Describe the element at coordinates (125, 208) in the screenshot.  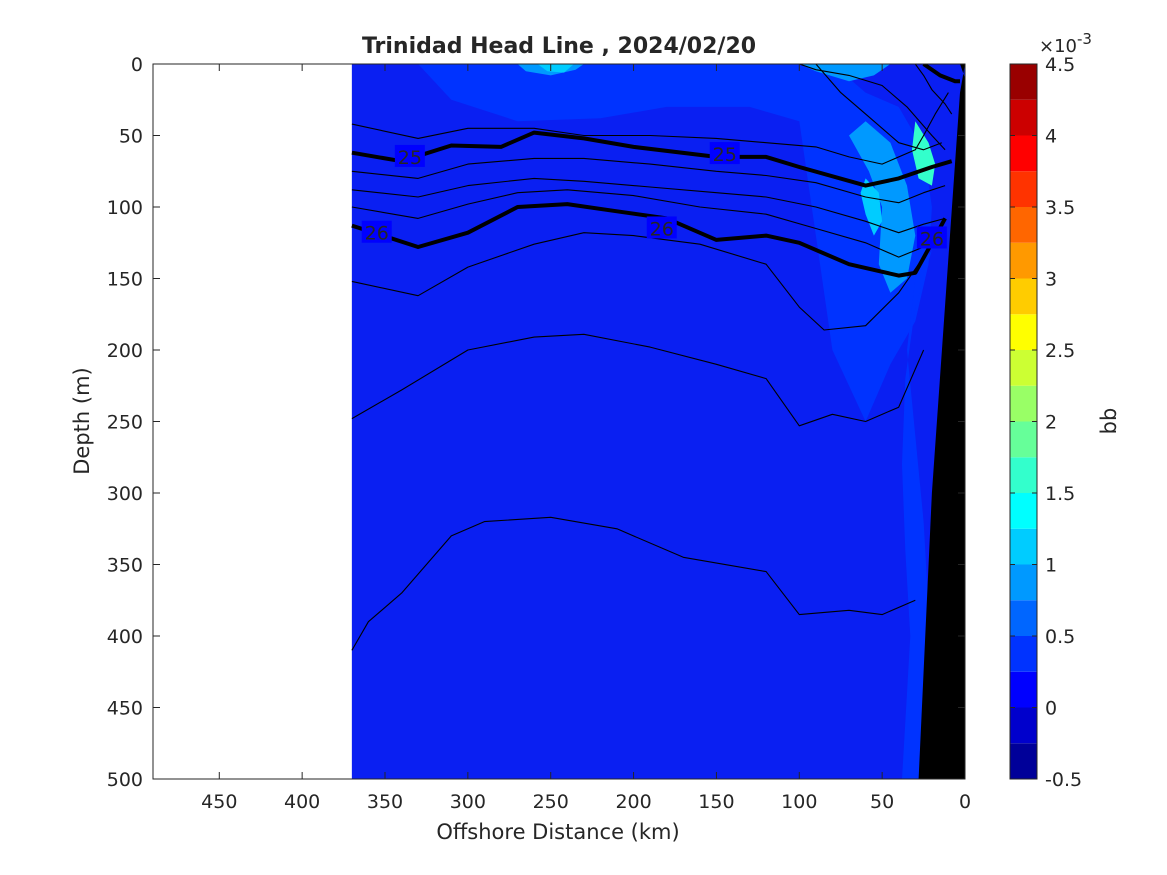
I see `y-tick-label-2: 100` at that location.